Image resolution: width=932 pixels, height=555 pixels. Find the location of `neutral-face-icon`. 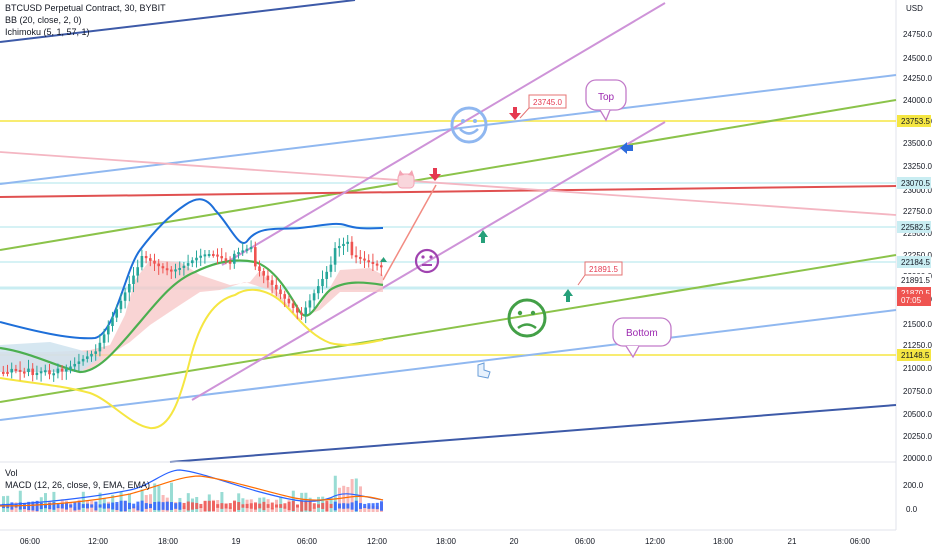

neutral-face-icon is located at coordinates (427, 261).